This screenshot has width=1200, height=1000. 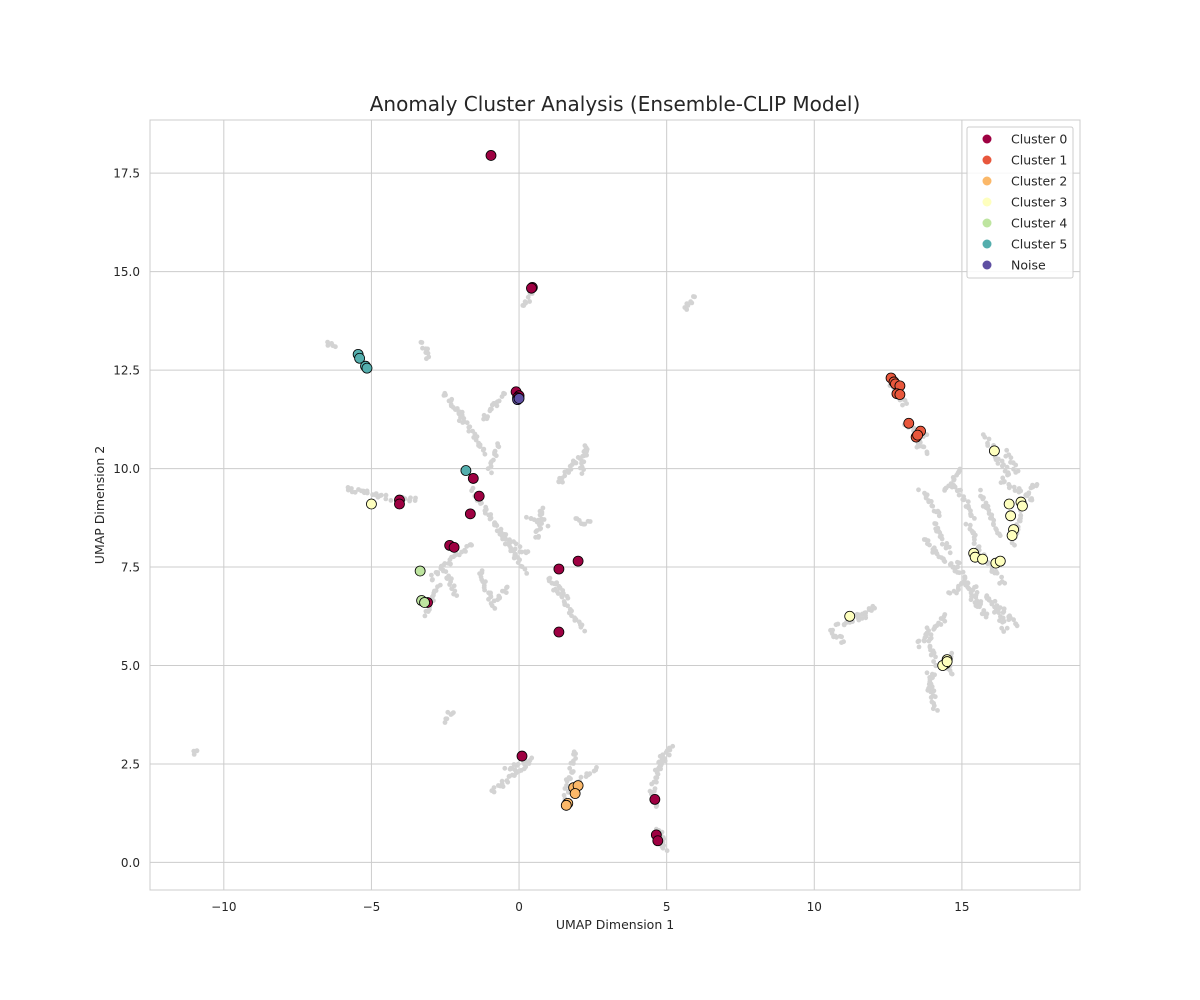 What do you see at coordinates (1028, 265) in the screenshot?
I see `legend-label: Noise` at bounding box center [1028, 265].